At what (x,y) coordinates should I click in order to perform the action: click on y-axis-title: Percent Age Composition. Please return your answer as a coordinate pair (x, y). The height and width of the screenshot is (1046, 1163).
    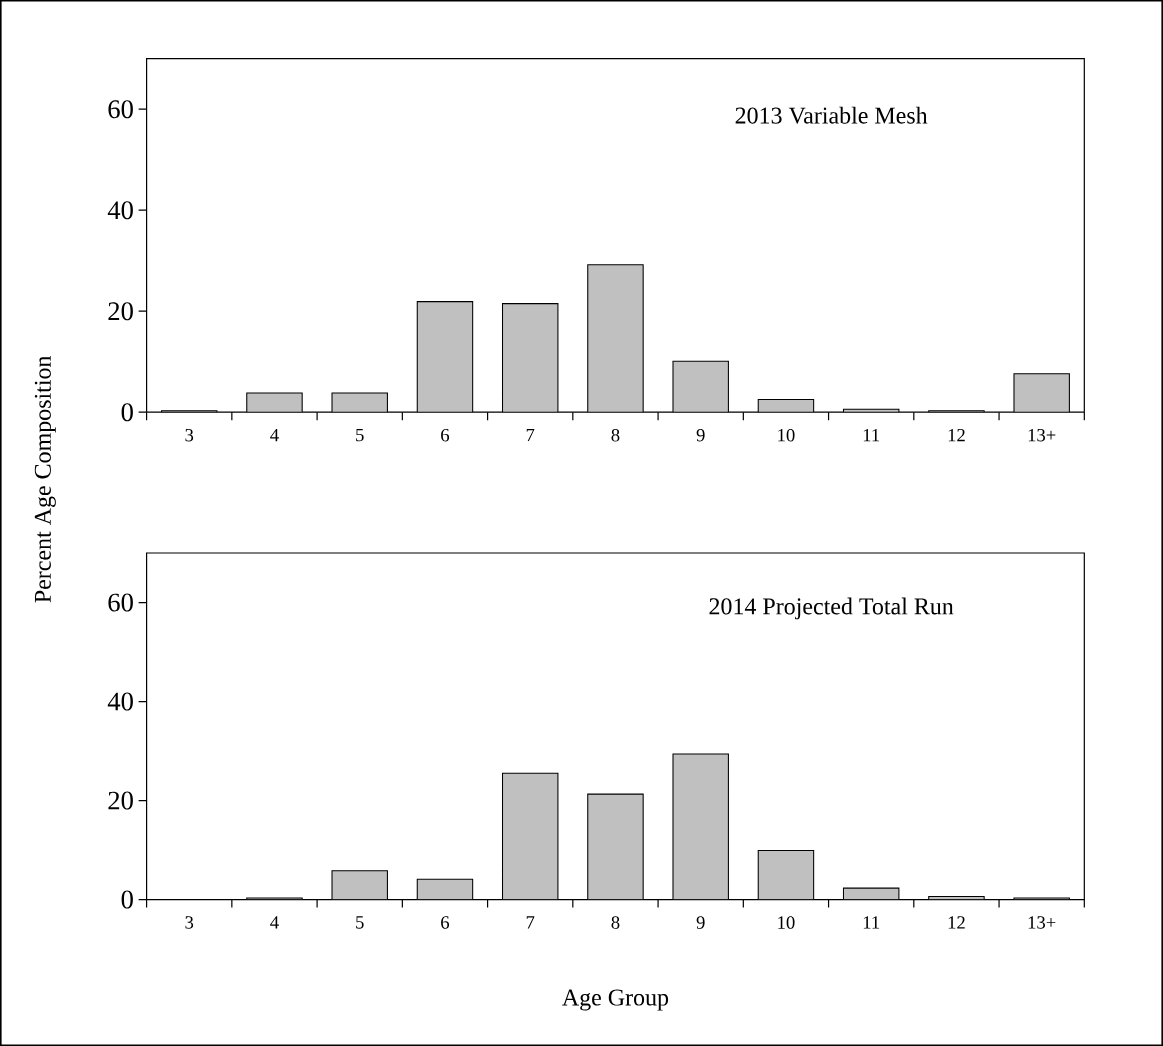
    Looking at the image, I should click on (45, 479).